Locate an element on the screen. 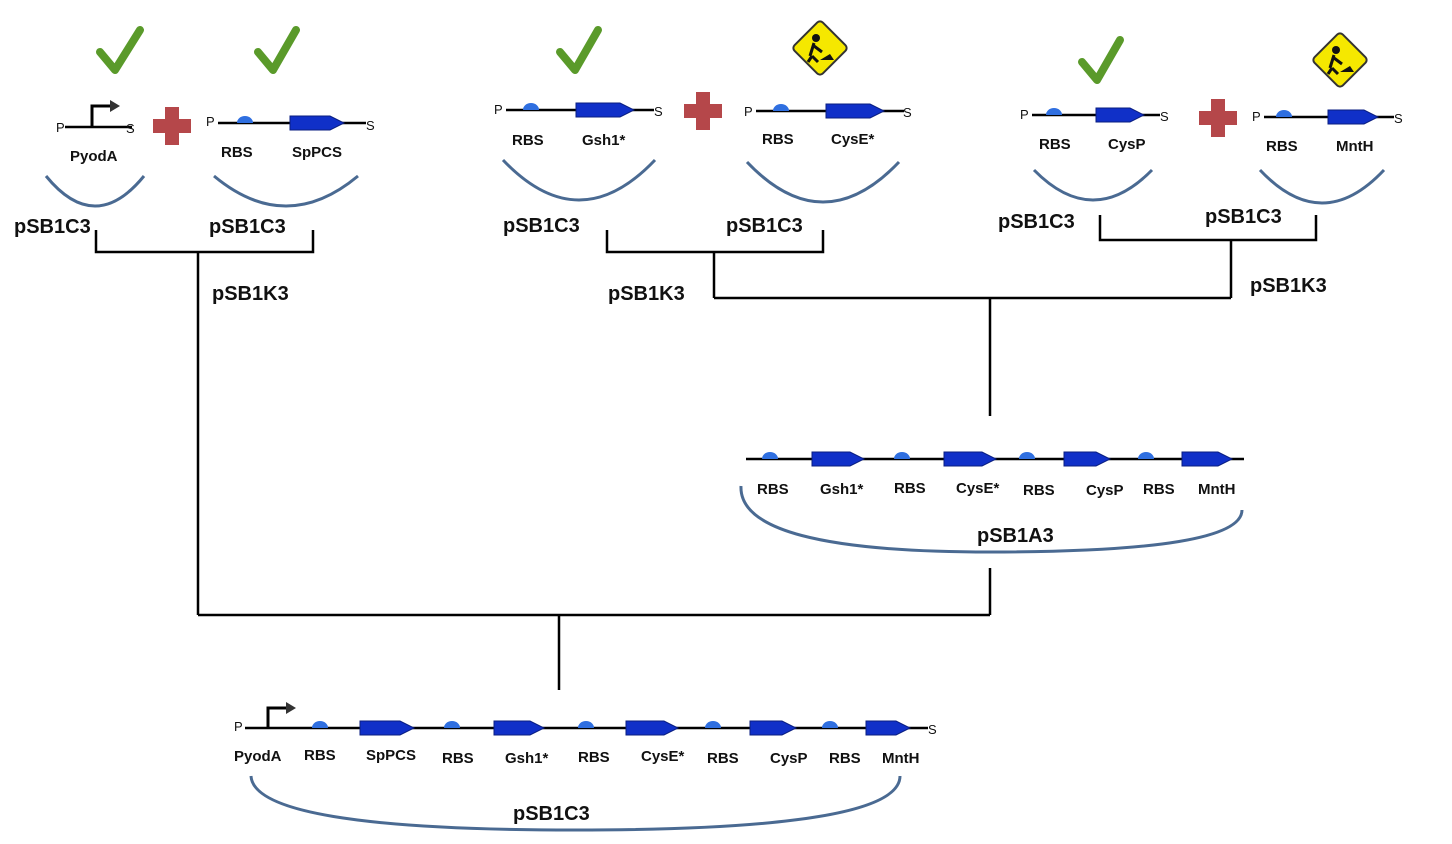 The height and width of the screenshot is (844, 1452). part-rbs-cyse: P S RBS CysE* is located at coordinates (828, 153).